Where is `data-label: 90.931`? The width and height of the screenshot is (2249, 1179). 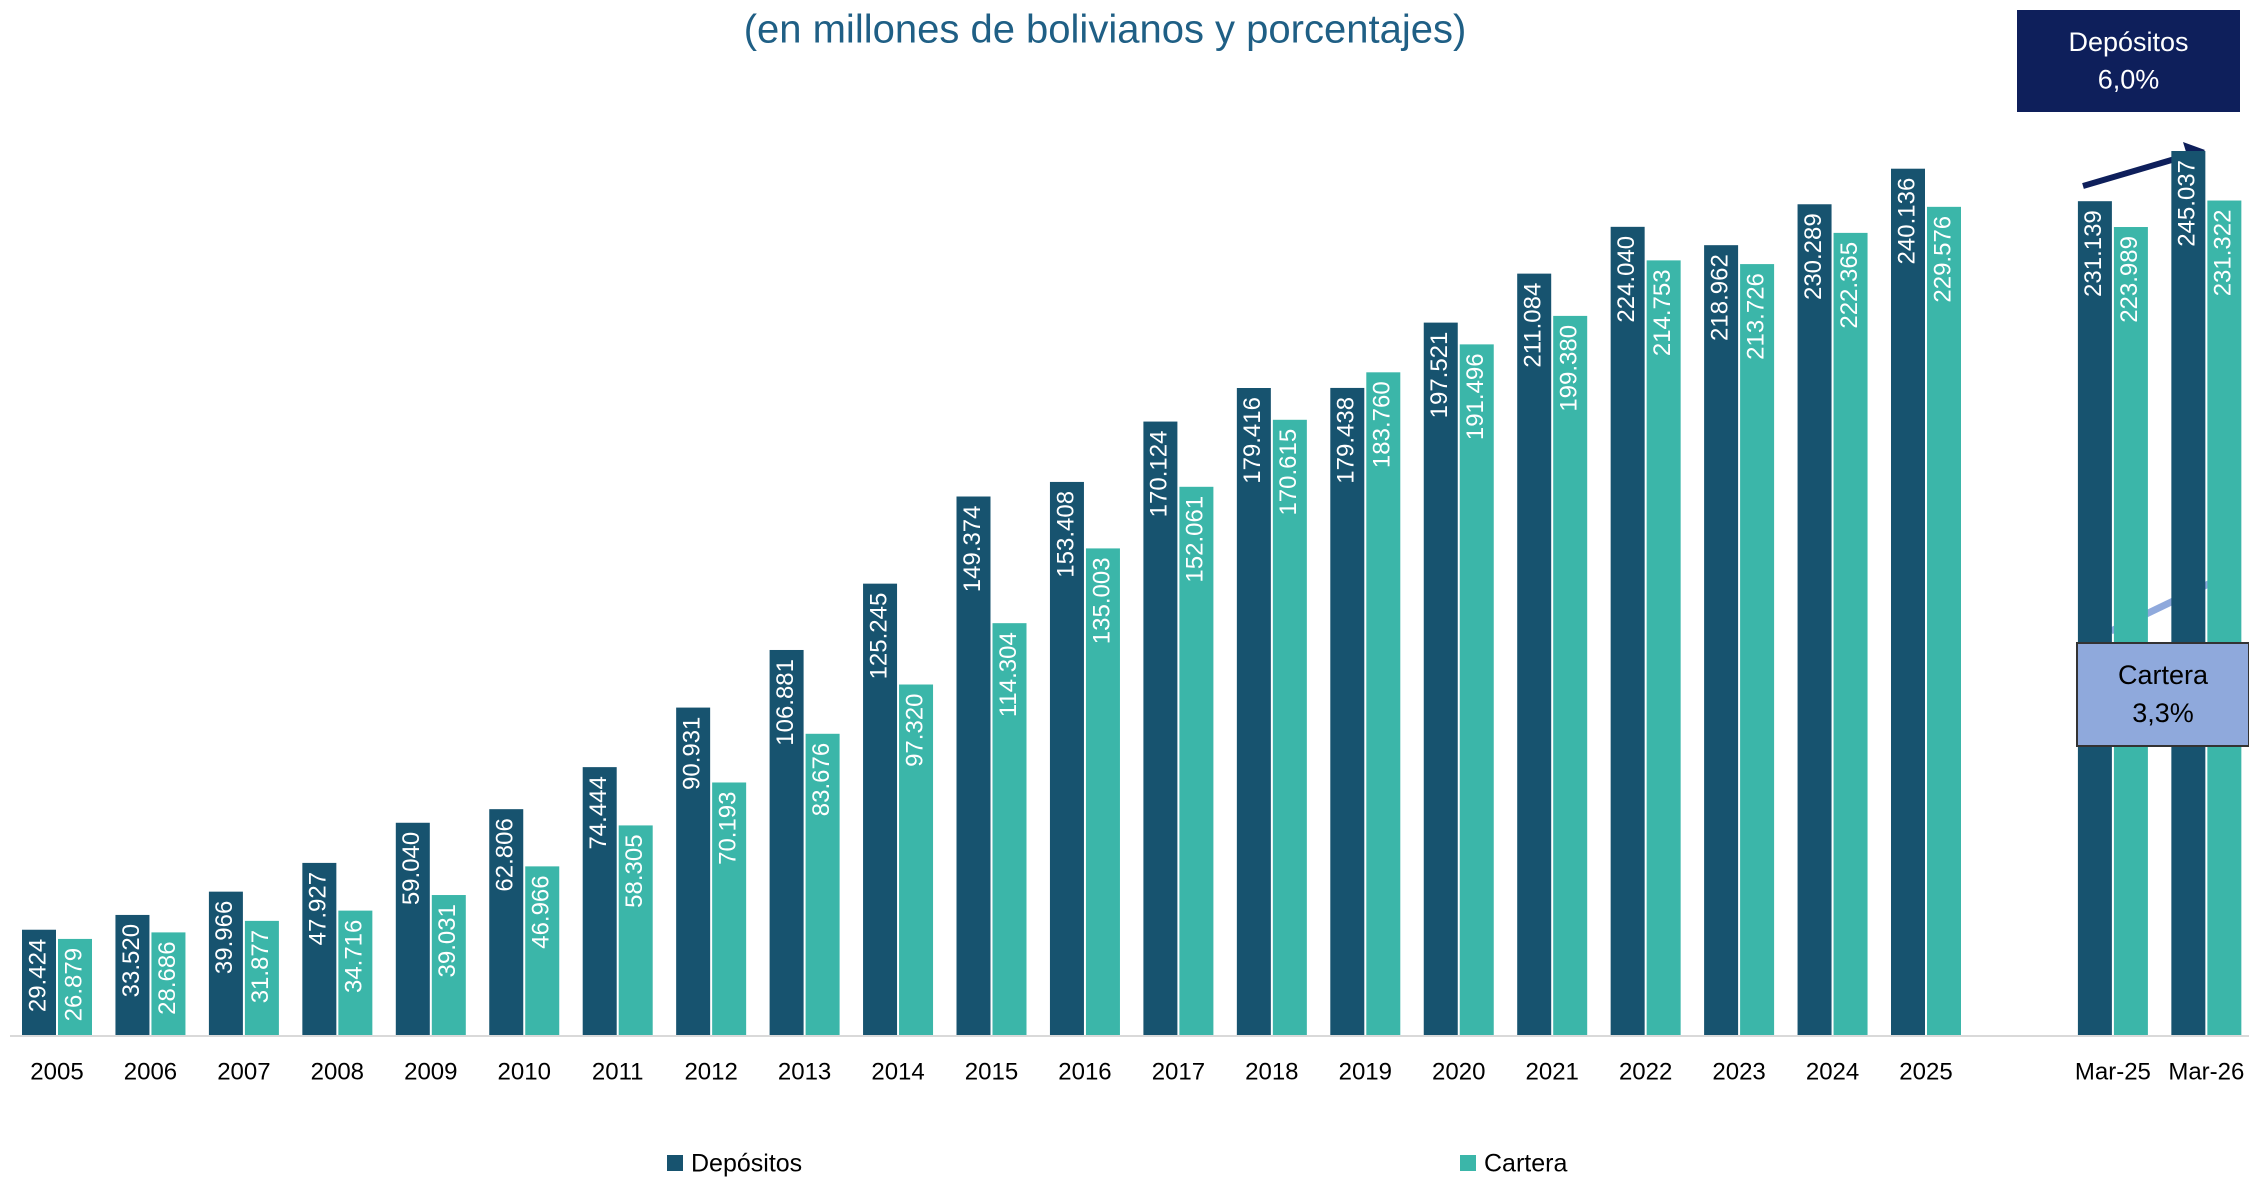
data-label: 90.931 is located at coordinates (691, 753).